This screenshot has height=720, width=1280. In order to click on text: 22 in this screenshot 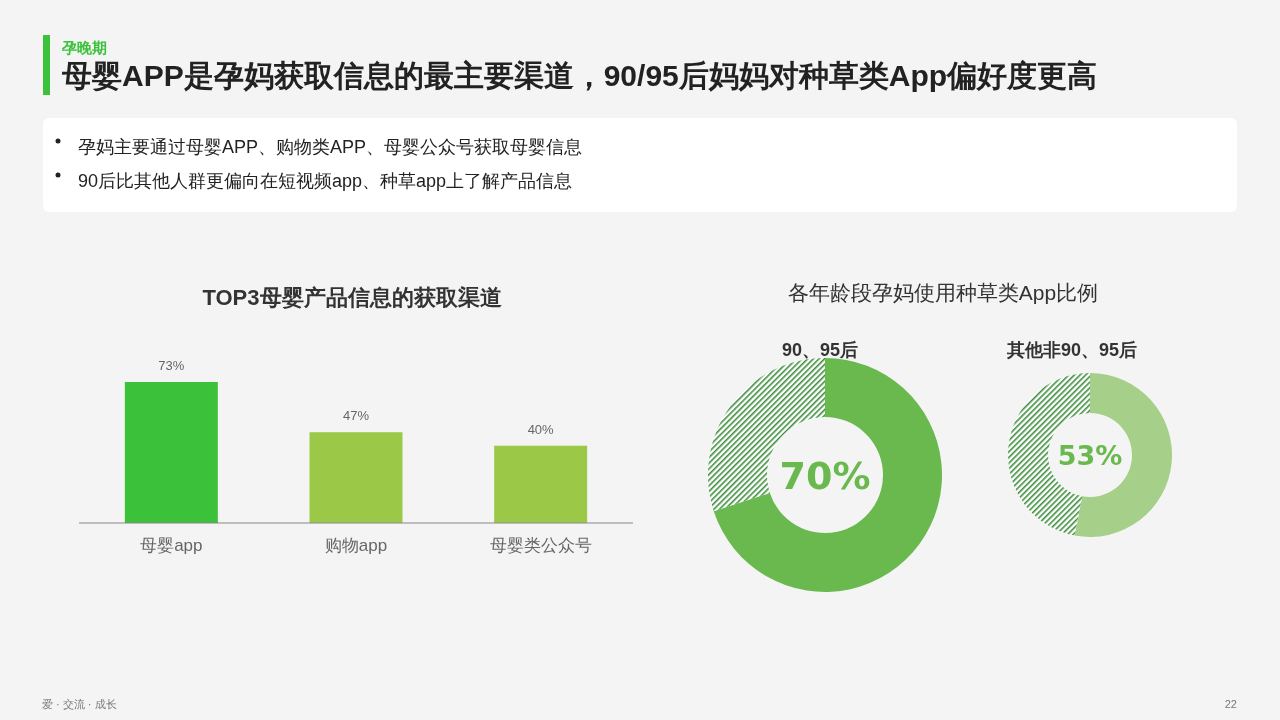, I will do `click(1230, 704)`.